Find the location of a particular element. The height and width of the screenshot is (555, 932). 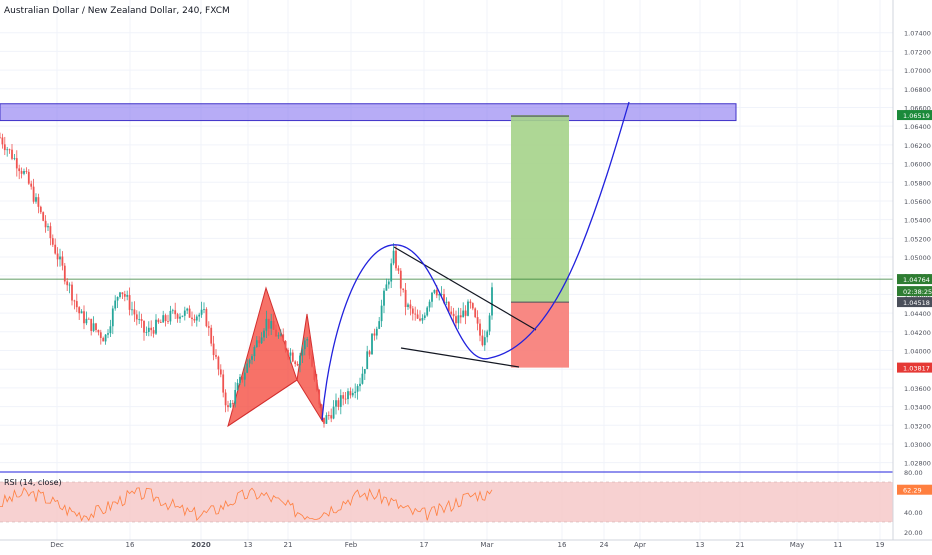

y-tick-label: 1.07200 is located at coordinates (917, 52).